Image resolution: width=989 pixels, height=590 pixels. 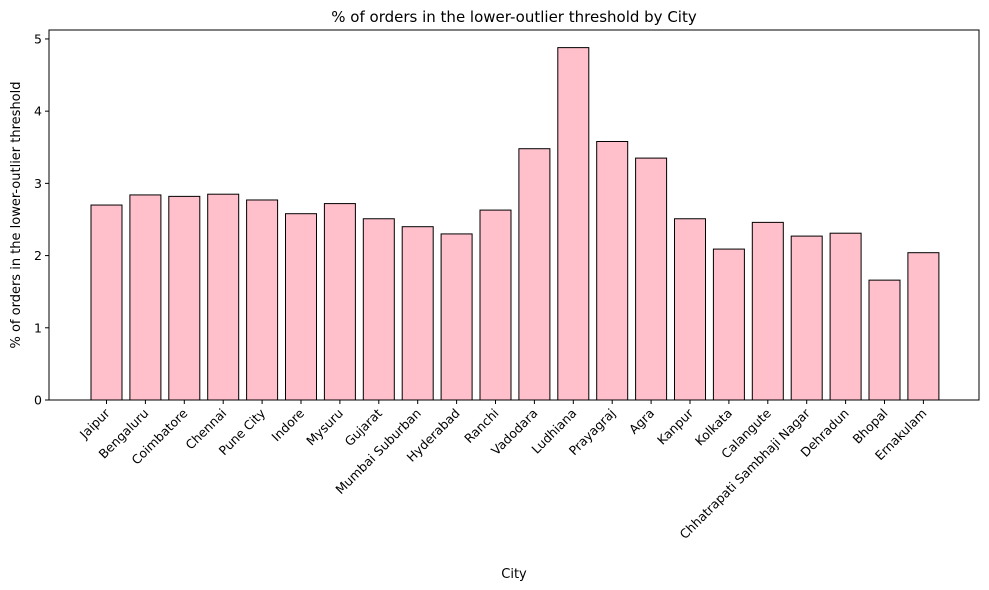 What do you see at coordinates (106, 302) in the screenshot?
I see `bar-jaipur` at bounding box center [106, 302].